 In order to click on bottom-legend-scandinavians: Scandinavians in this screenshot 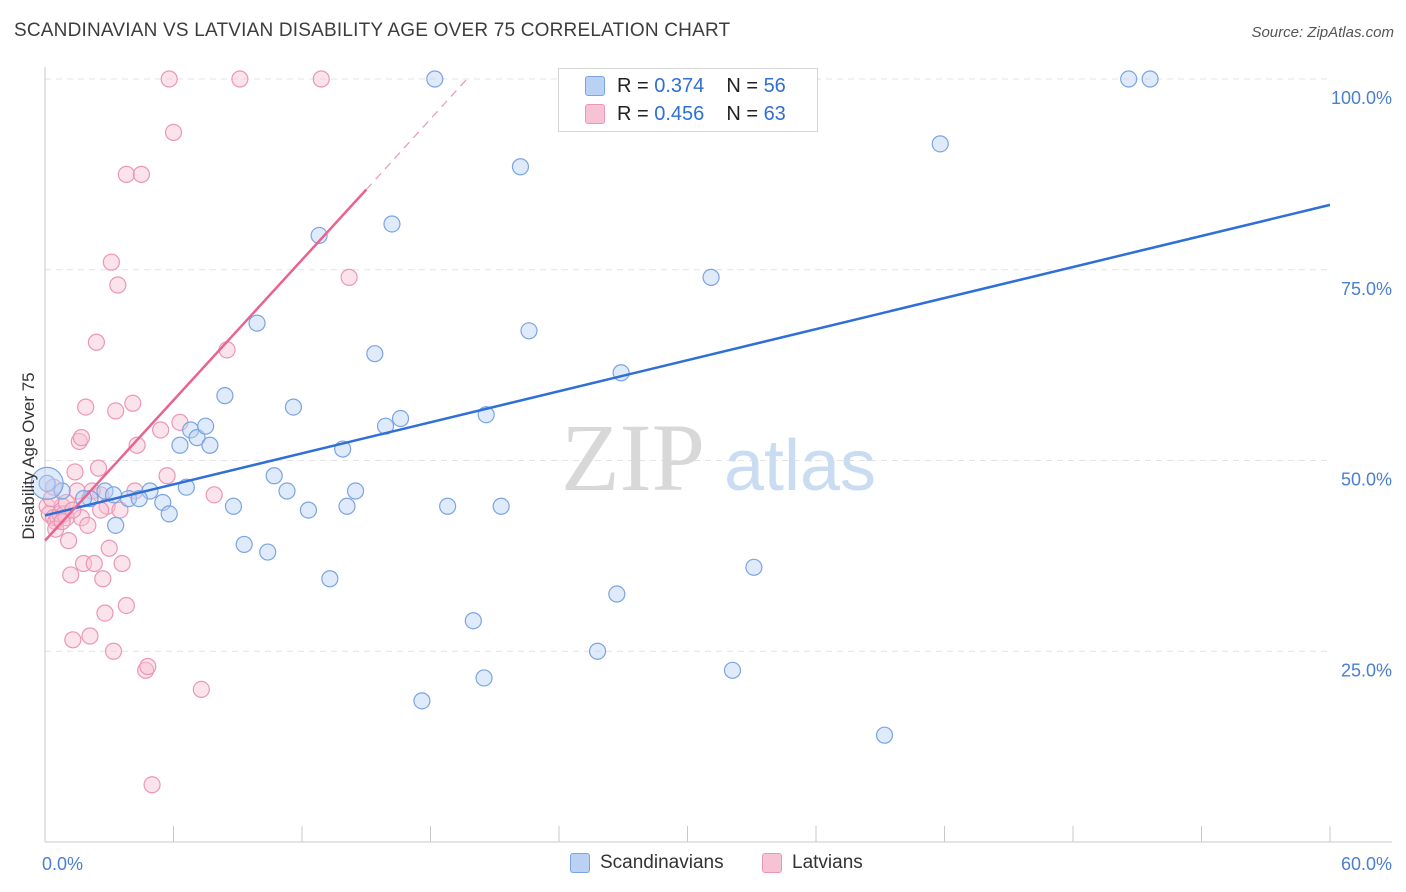, I will do `click(647, 863)`.